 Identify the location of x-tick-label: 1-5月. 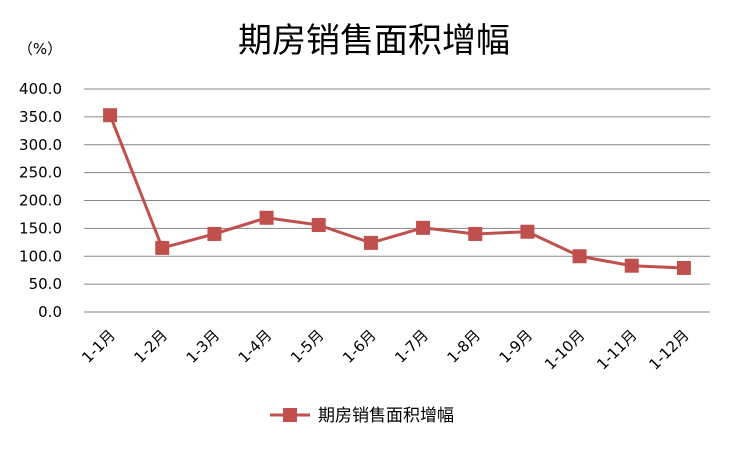
(307, 346).